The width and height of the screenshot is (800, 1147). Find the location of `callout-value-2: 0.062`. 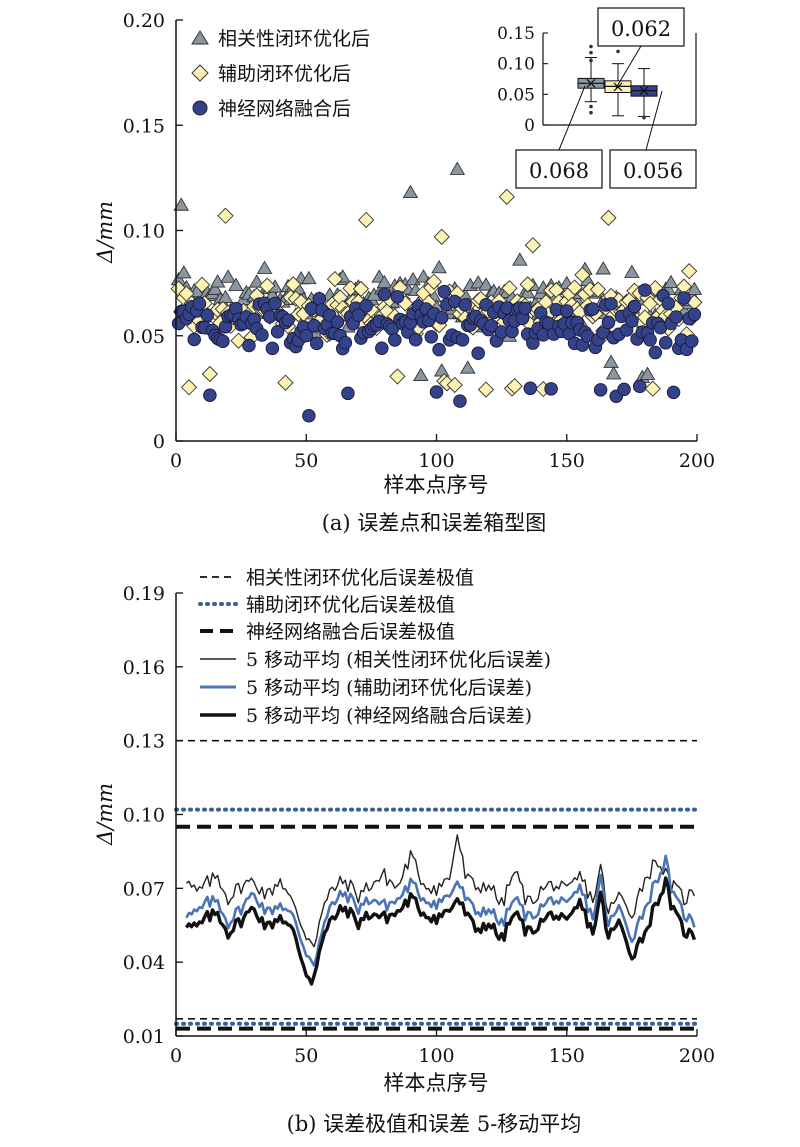

callout-value-2: 0.062 is located at coordinates (641, 29).